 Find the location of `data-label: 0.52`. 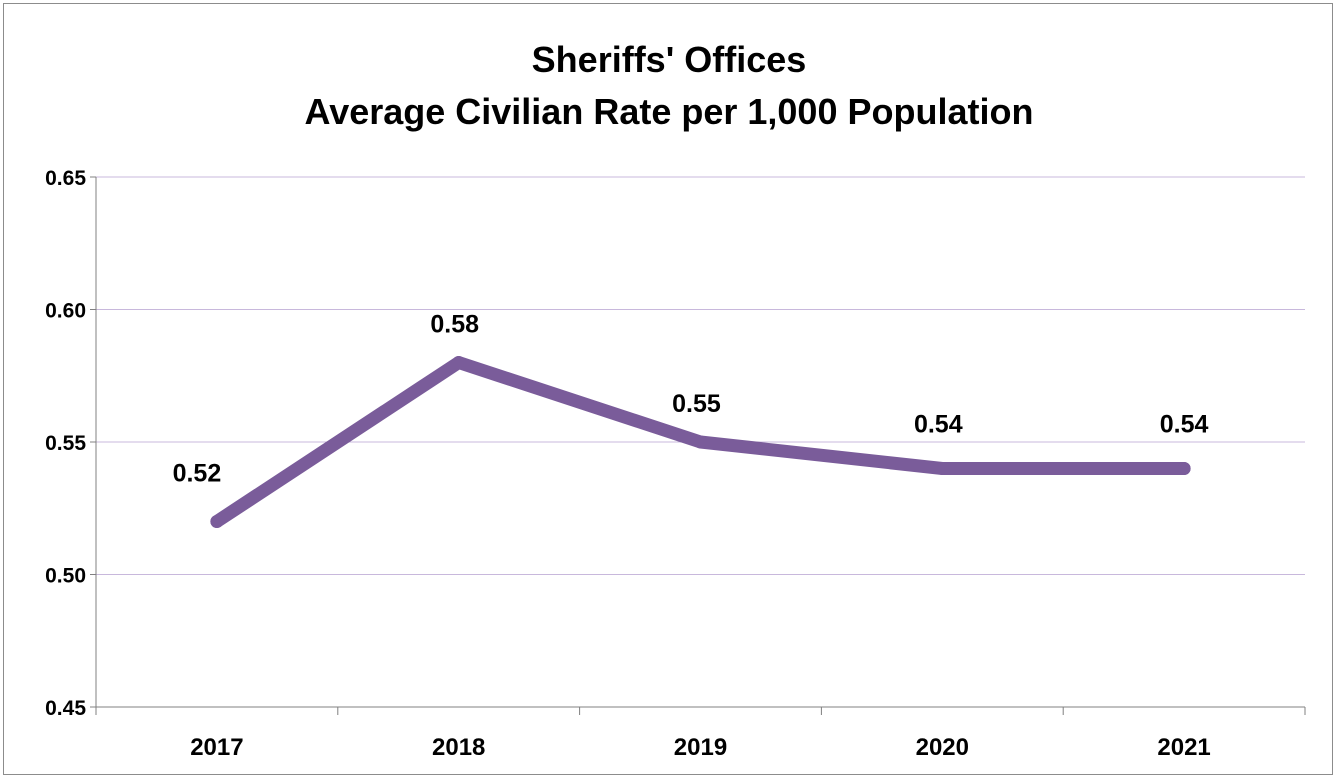

data-label: 0.52 is located at coordinates (197, 474).